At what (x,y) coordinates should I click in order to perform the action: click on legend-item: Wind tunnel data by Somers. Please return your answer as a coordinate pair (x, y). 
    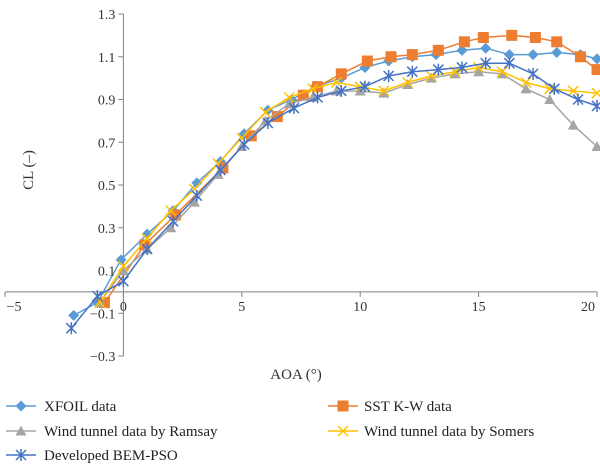
    Looking at the image, I should click on (431, 432).